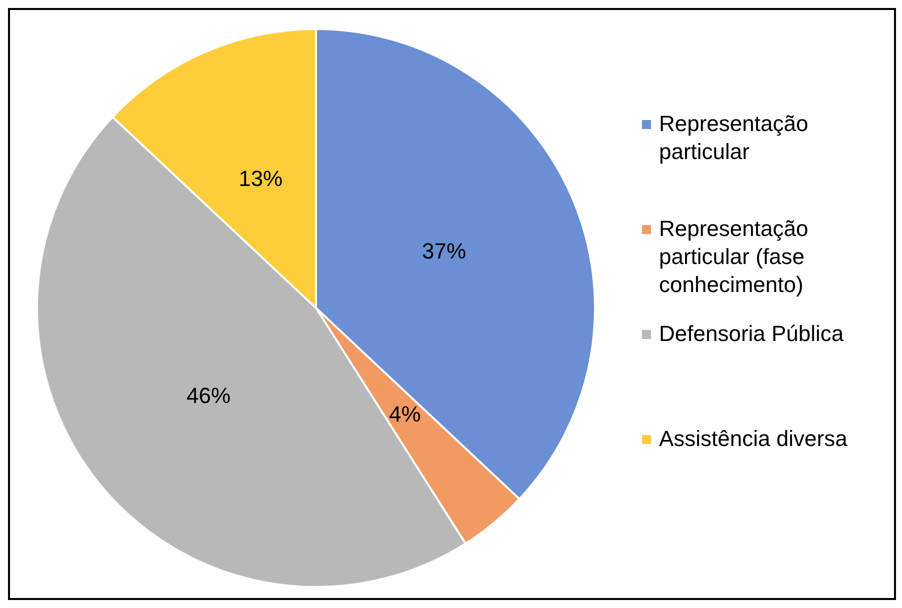  What do you see at coordinates (751, 334) in the screenshot?
I see `legend-label: Defensoria Pública` at bounding box center [751, 334].